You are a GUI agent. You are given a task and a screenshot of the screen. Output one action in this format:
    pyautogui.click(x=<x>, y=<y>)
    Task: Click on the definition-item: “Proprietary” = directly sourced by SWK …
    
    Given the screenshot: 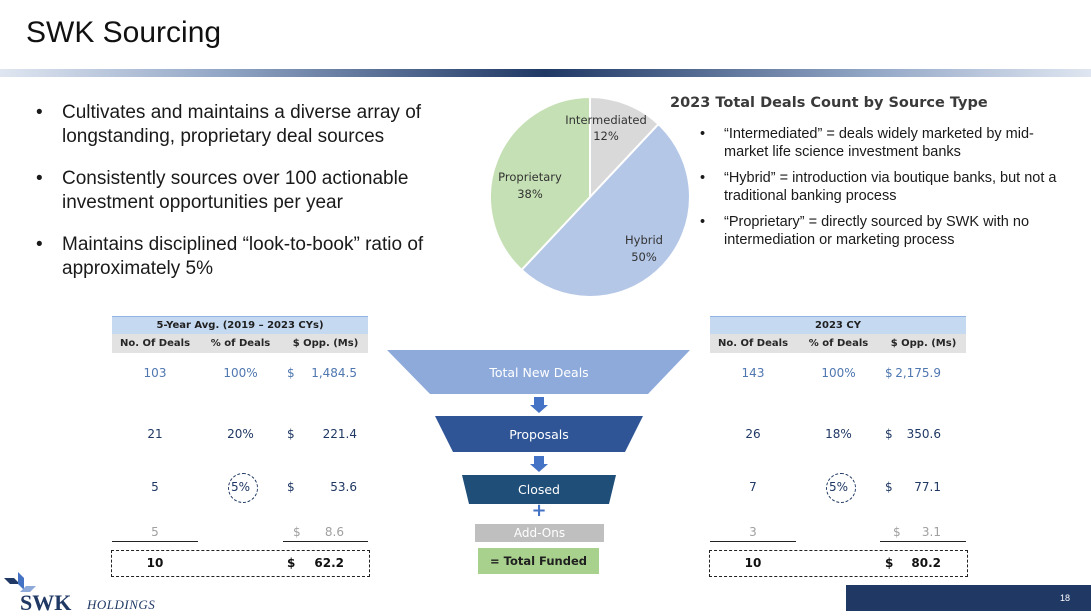 What is the action you would take?
    pyautogui.click(x=880, y=231)
    